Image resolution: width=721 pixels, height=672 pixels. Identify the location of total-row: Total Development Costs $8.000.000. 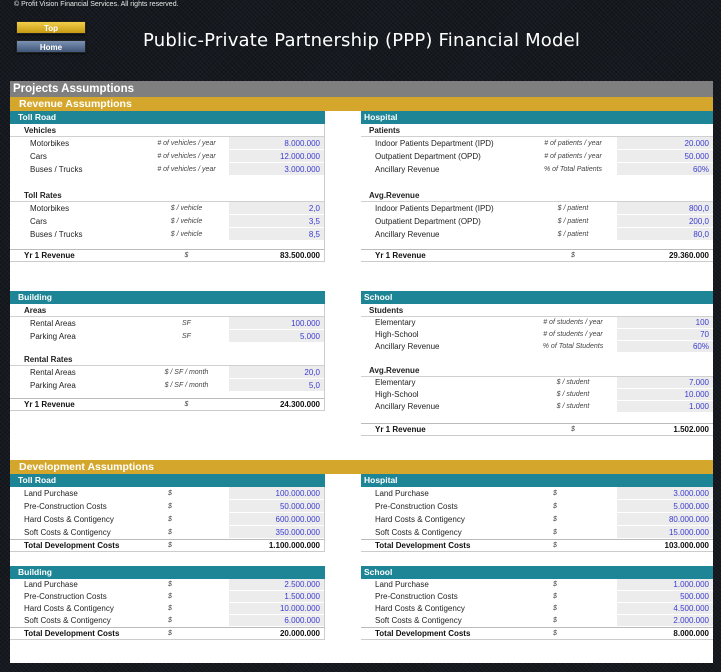
(537, 633).